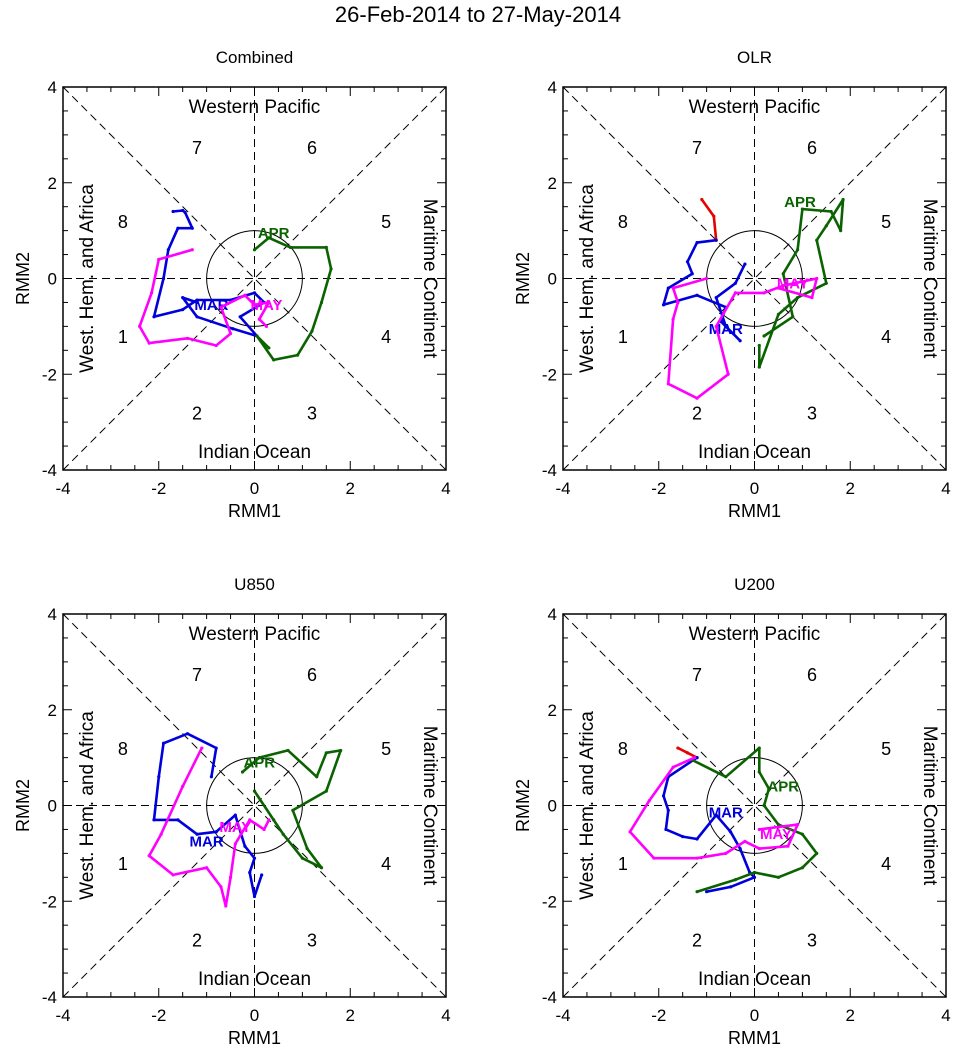 This screenshot has width=956, height=1058. I want to click on panel-title: Combined, so click(255, 57).